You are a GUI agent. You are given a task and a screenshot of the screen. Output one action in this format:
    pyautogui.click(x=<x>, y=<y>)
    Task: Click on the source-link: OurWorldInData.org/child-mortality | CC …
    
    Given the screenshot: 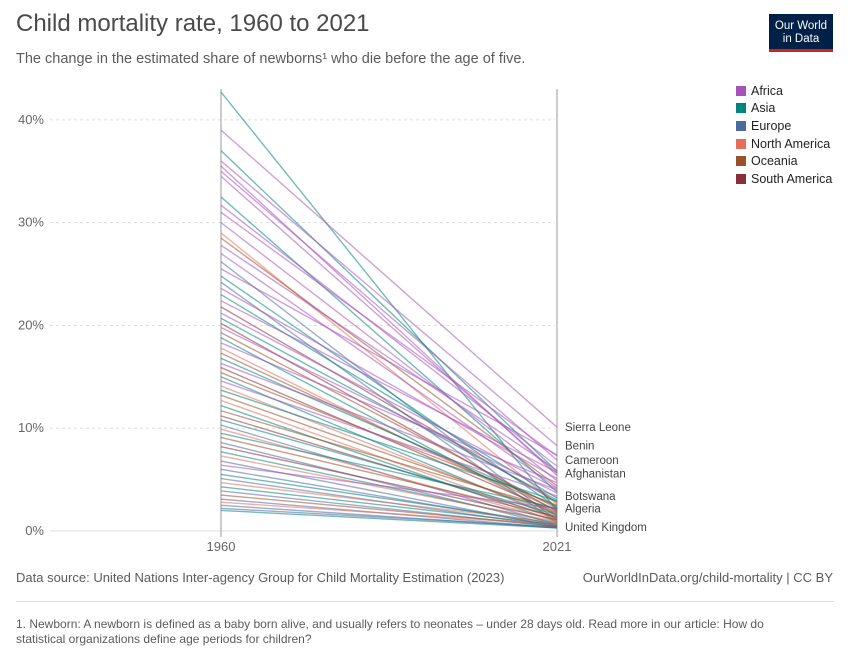 What is the action you would take?
    pyautogui.click(x=707, y=577)
    